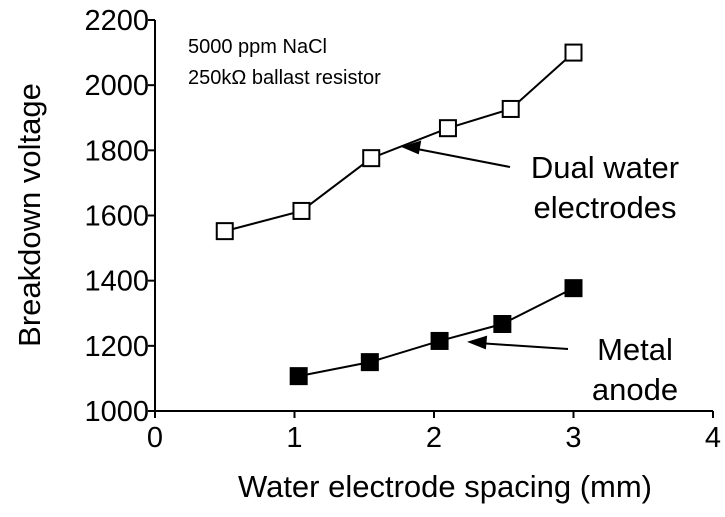  I want to click on x-tick-label: 4, so click(713, 438).